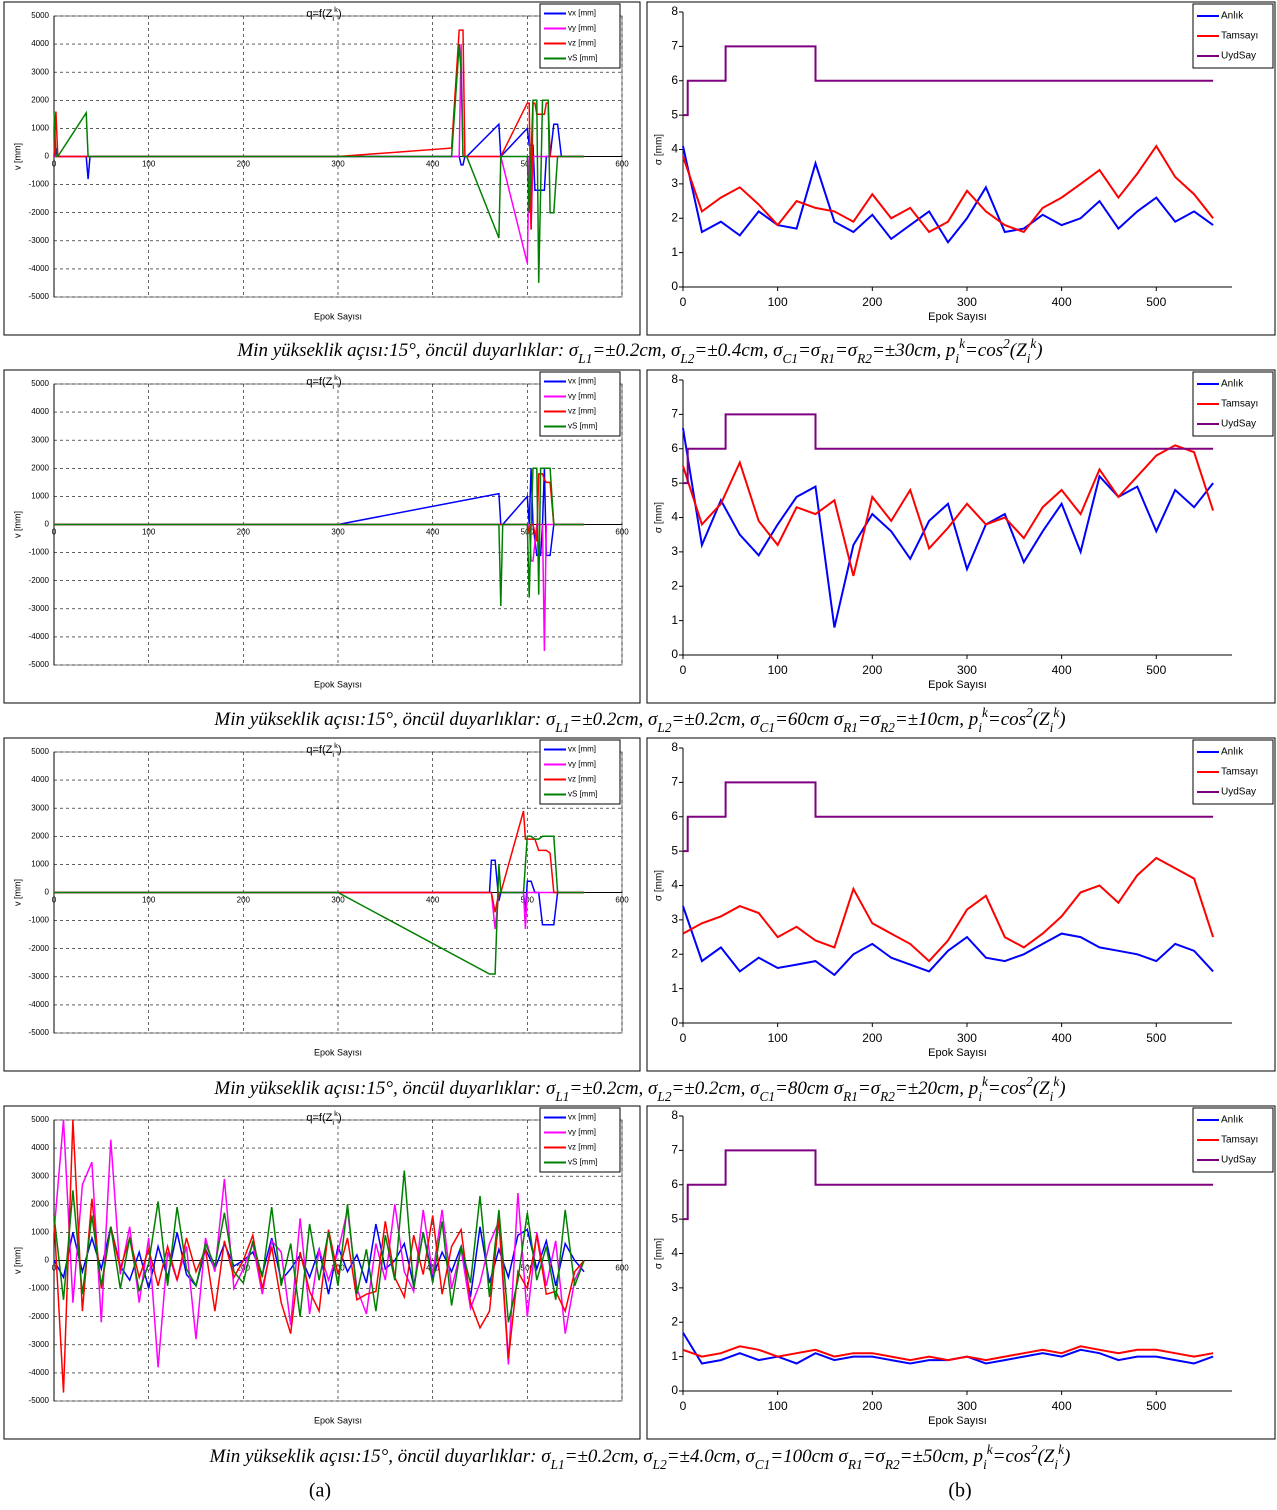  I want to click on x-tick-label: 0, so click(683, 1406).